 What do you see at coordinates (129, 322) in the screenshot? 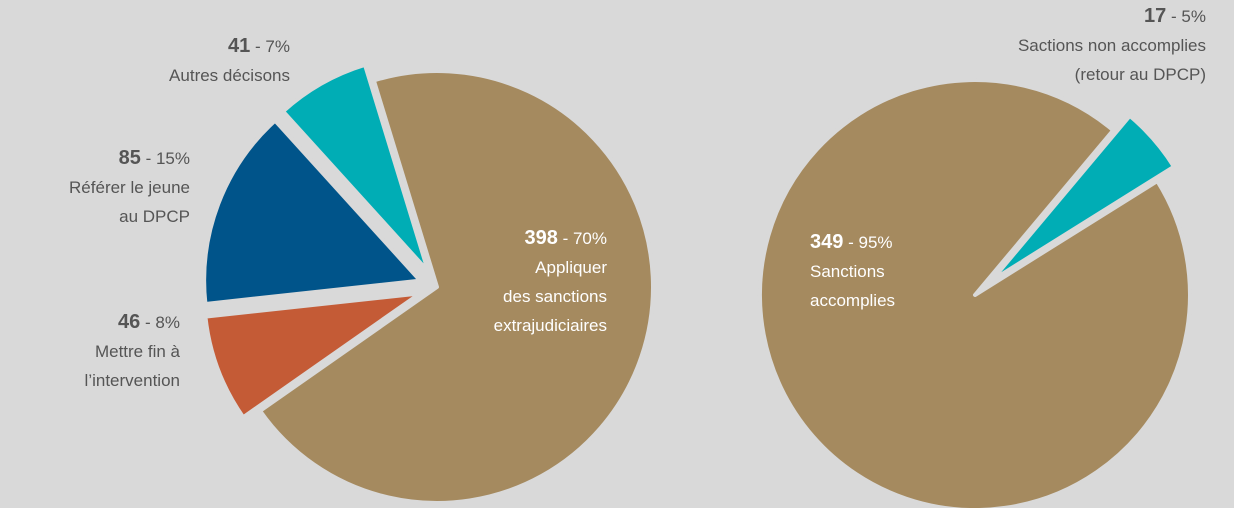
I see `slice-count: 46` at bounding box center [129, 322].